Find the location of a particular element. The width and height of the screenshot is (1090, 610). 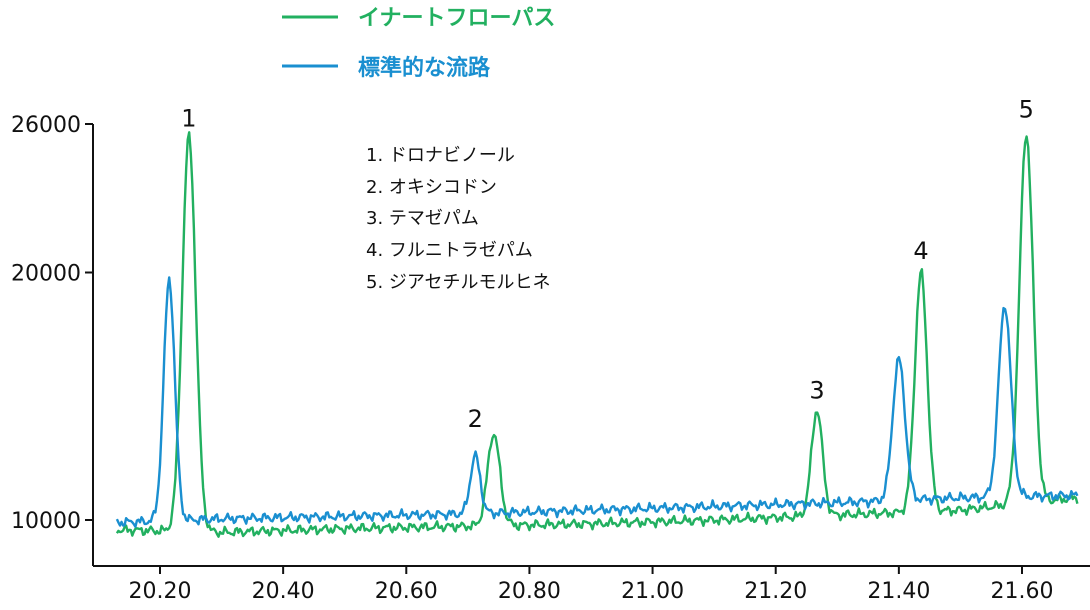

peak-label: 4 is located at coordinates (920, 251).